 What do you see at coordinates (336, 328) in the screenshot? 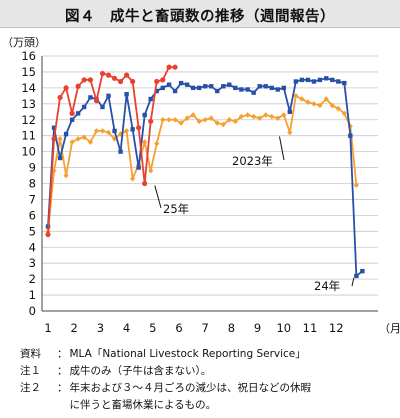
I see `x-tick-label: 12` at bounding box center [336, 328].